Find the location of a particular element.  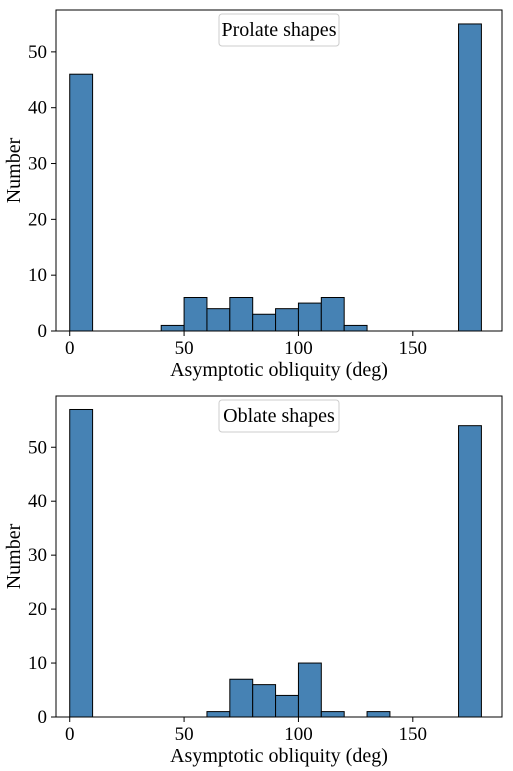

annotation-box: Prolate shapes is located at coordinates (279, 30).